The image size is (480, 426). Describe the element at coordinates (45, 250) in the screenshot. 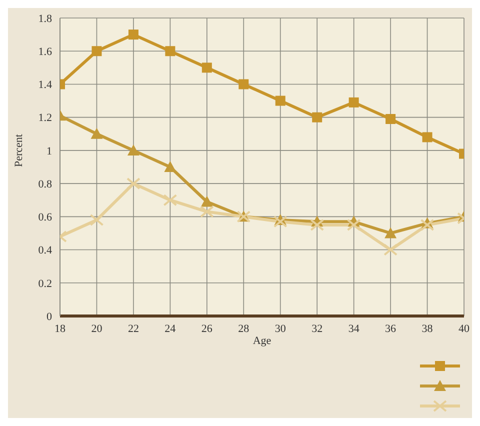

I see `y-tick-label: 0.4` at that location.